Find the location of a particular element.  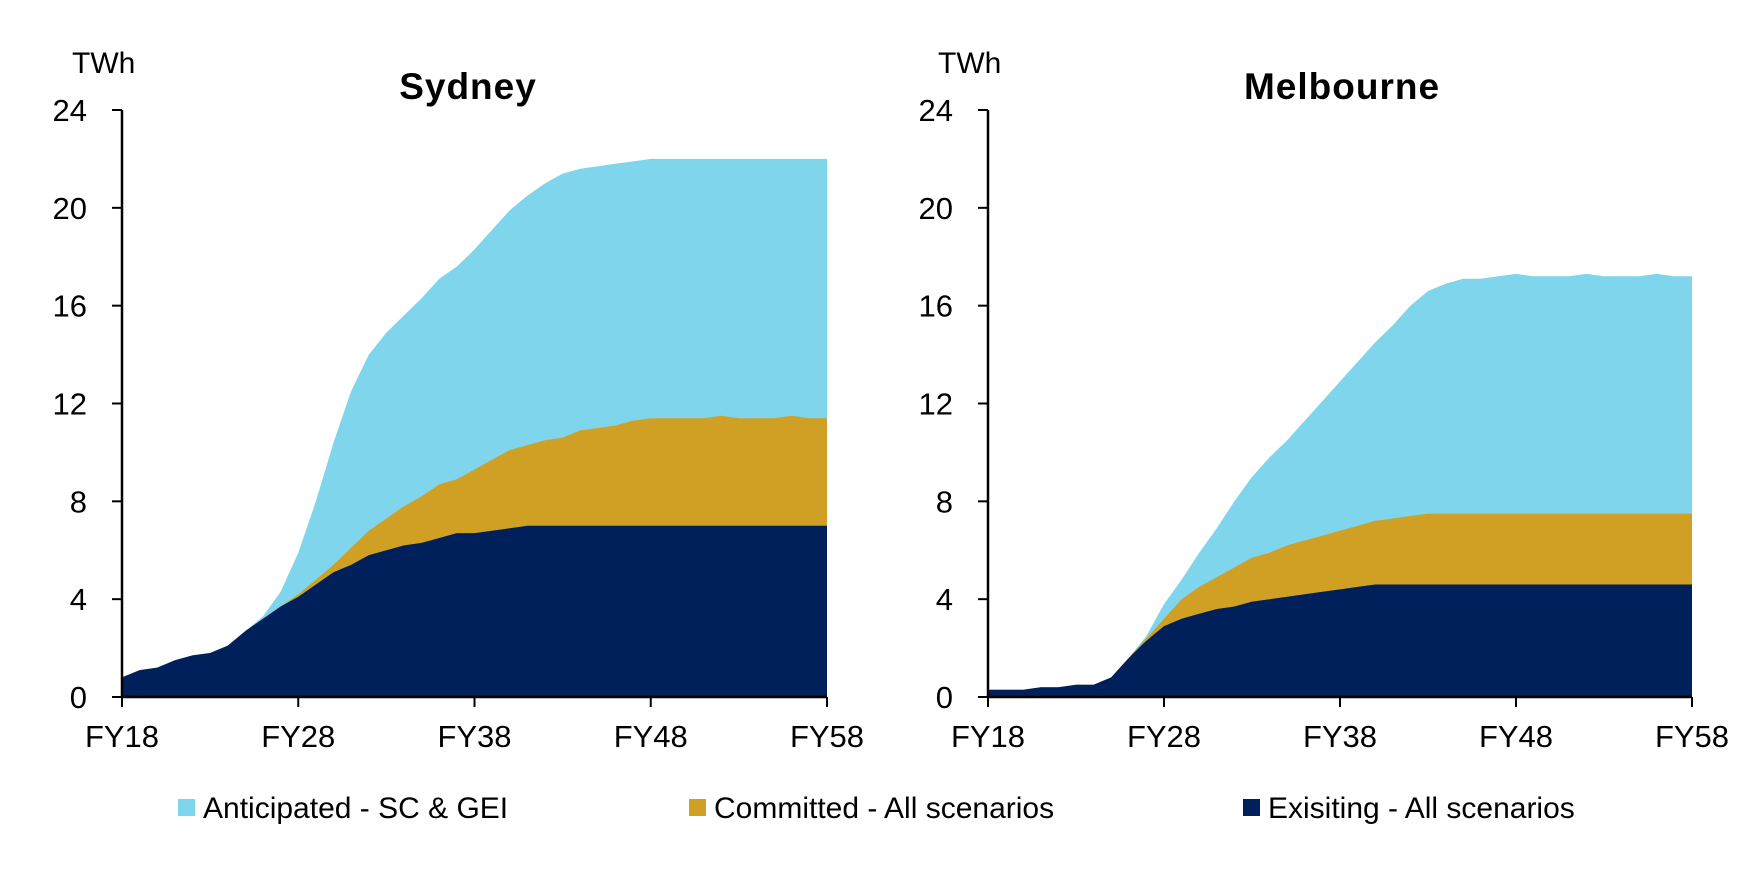

chart-title: Melbourne is located at coordinates (1342, 86).